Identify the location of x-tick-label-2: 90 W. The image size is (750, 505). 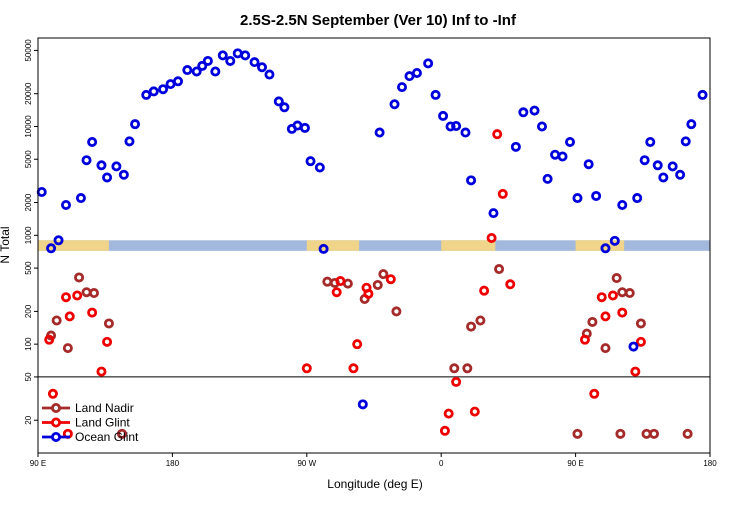
(306, 463).